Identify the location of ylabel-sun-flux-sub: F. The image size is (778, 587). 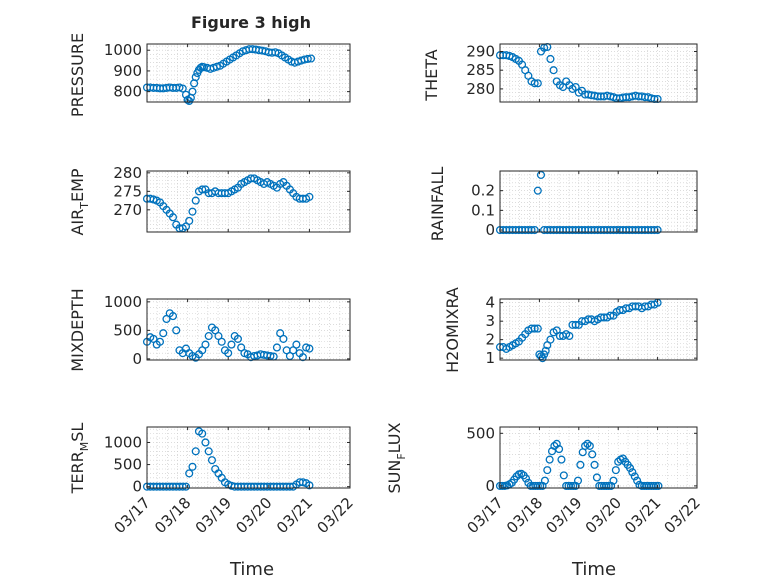
(401, 456).